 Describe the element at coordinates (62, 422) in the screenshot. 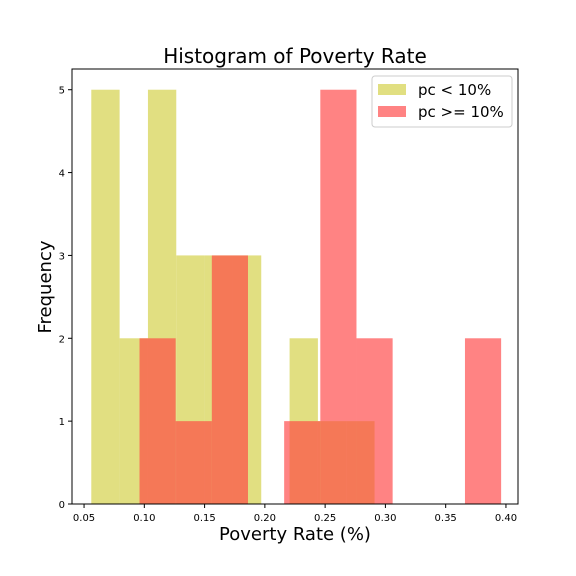

I see `y-tick-label: 1` at that location.